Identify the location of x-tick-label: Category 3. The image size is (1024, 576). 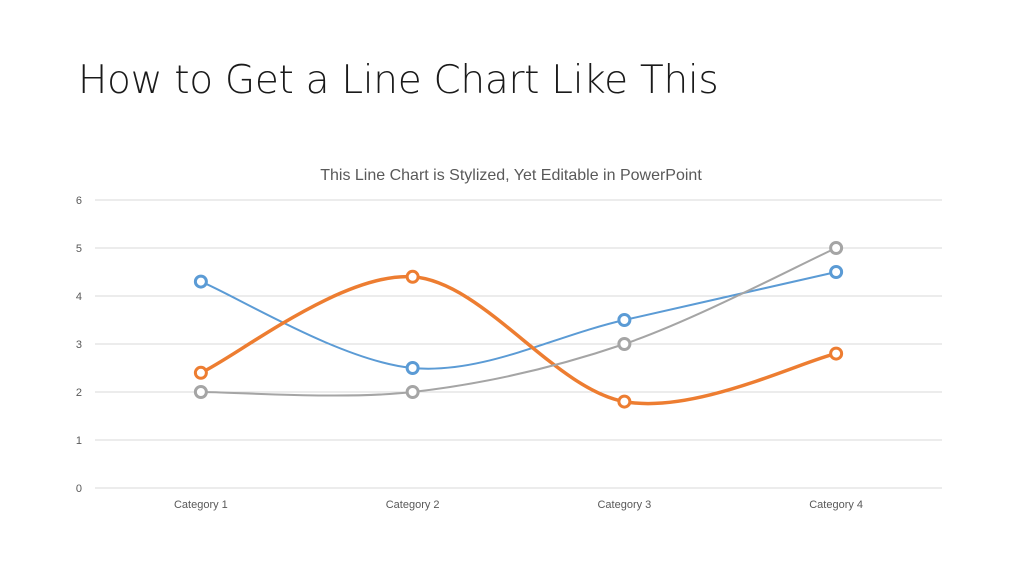
(624, 505).